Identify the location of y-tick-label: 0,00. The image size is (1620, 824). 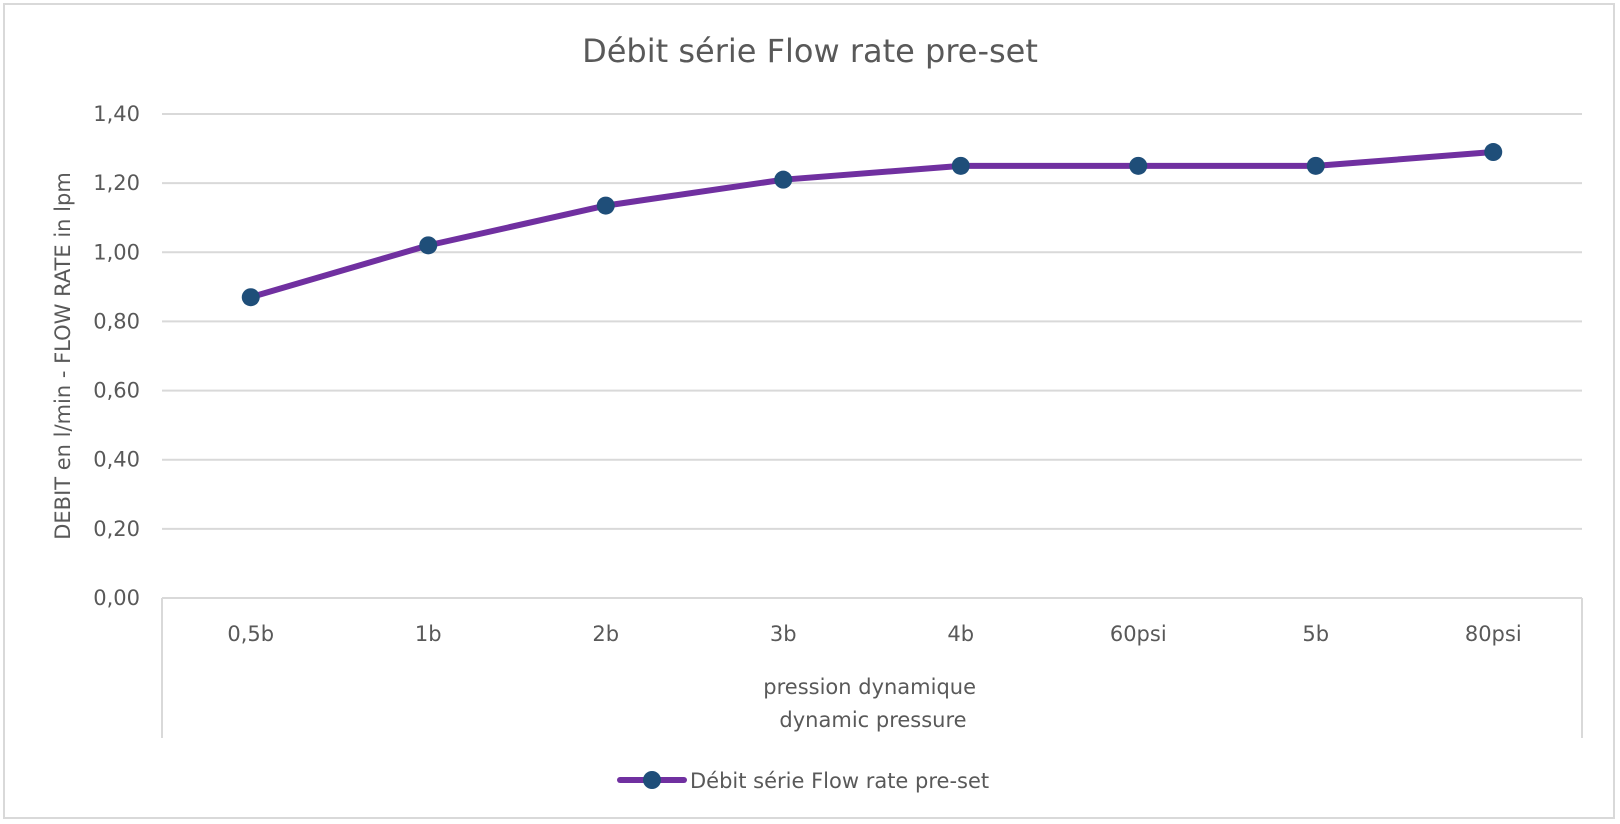
(116, 598).